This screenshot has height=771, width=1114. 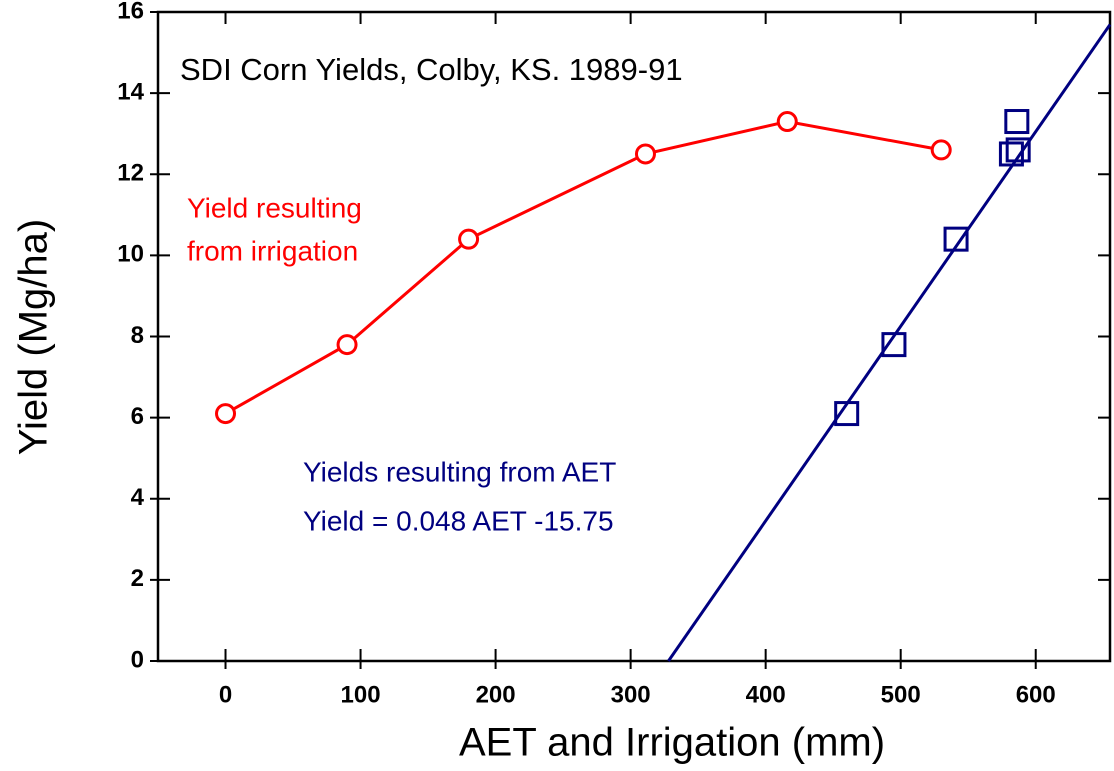 I want to click on x-tick-label: 200, so click(x=496, y=694).